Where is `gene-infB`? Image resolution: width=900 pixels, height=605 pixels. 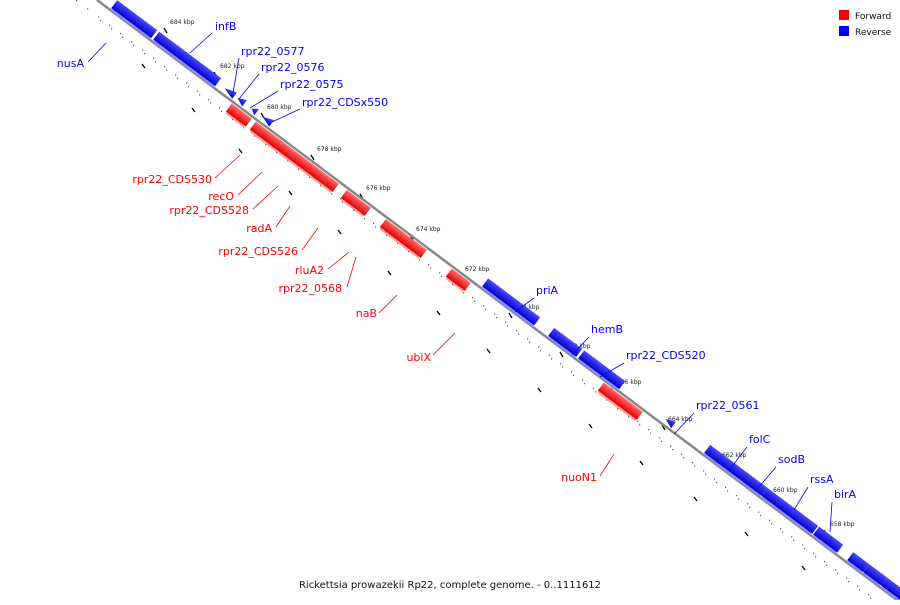 gene-infB is located at coordinates (187, 59).